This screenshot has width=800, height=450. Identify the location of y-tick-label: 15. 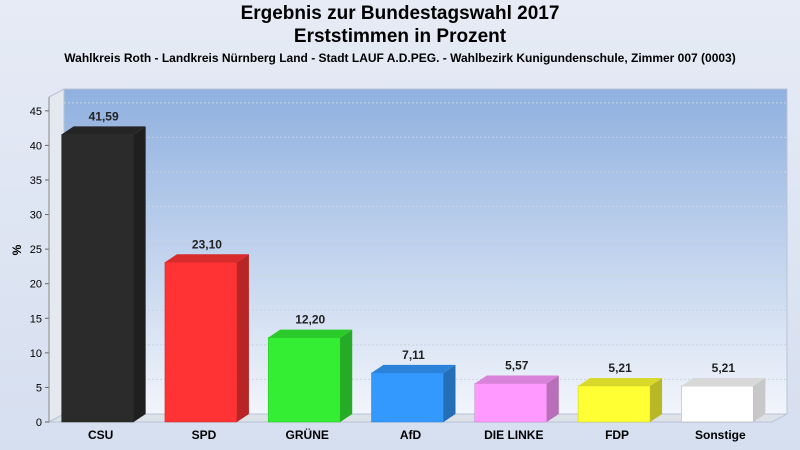
(36, 319).